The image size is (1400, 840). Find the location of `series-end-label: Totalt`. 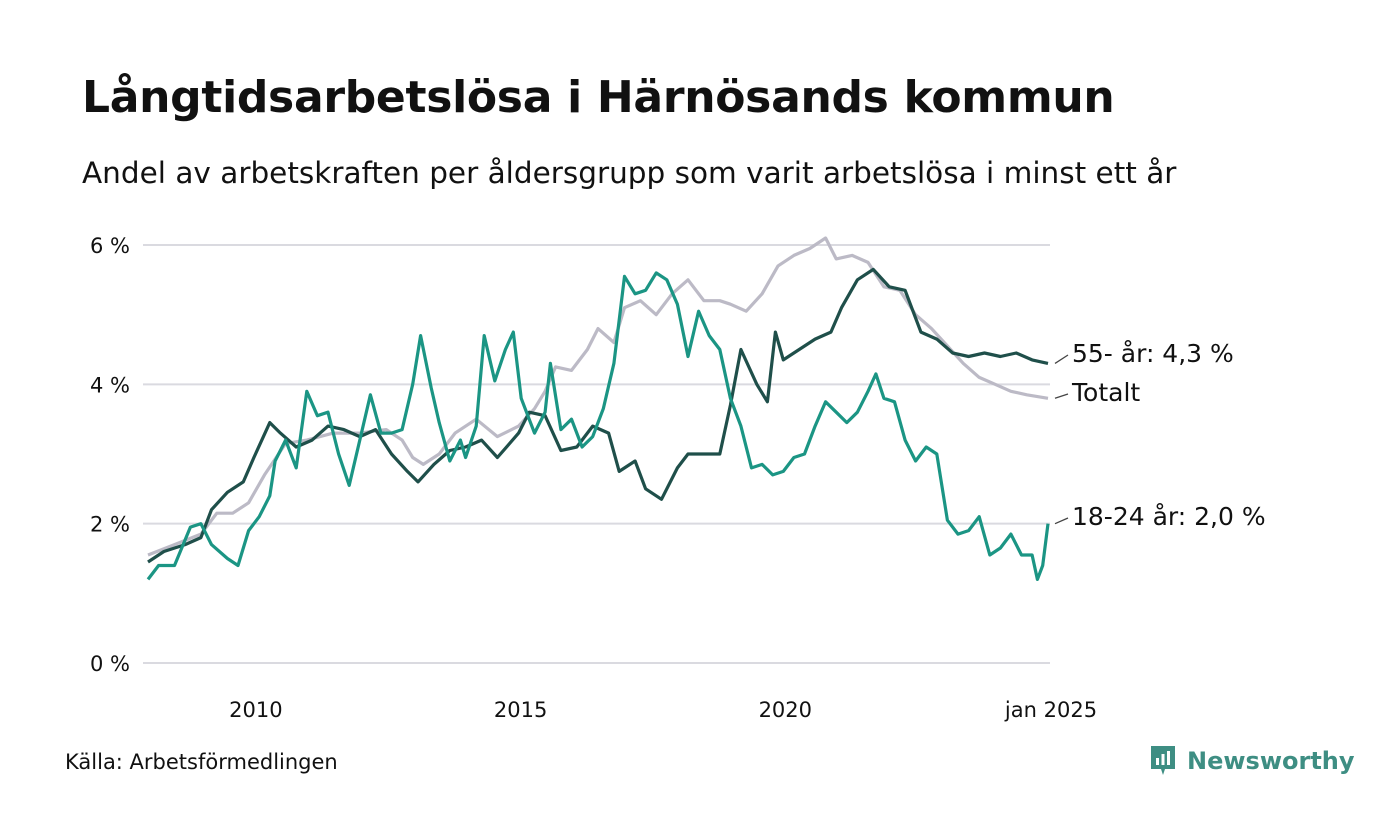

series-end-label: Totalt is located at coordinates (1105, 392).